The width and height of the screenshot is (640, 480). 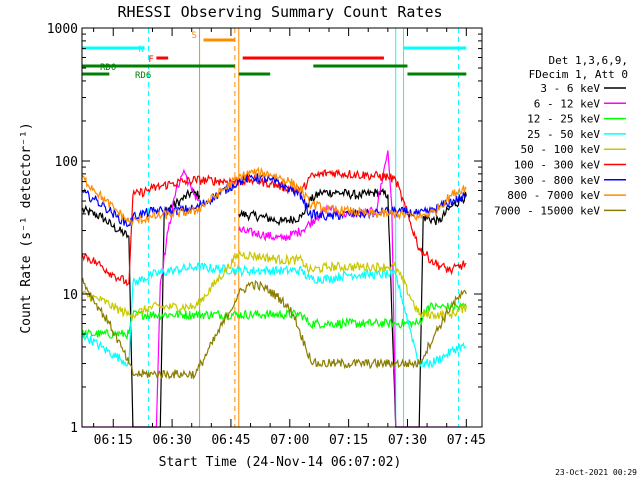 What do you see at coordinates (193, 36) in the screenshot?
I see `flag-label-s: S` at bounding box center [193, 36].